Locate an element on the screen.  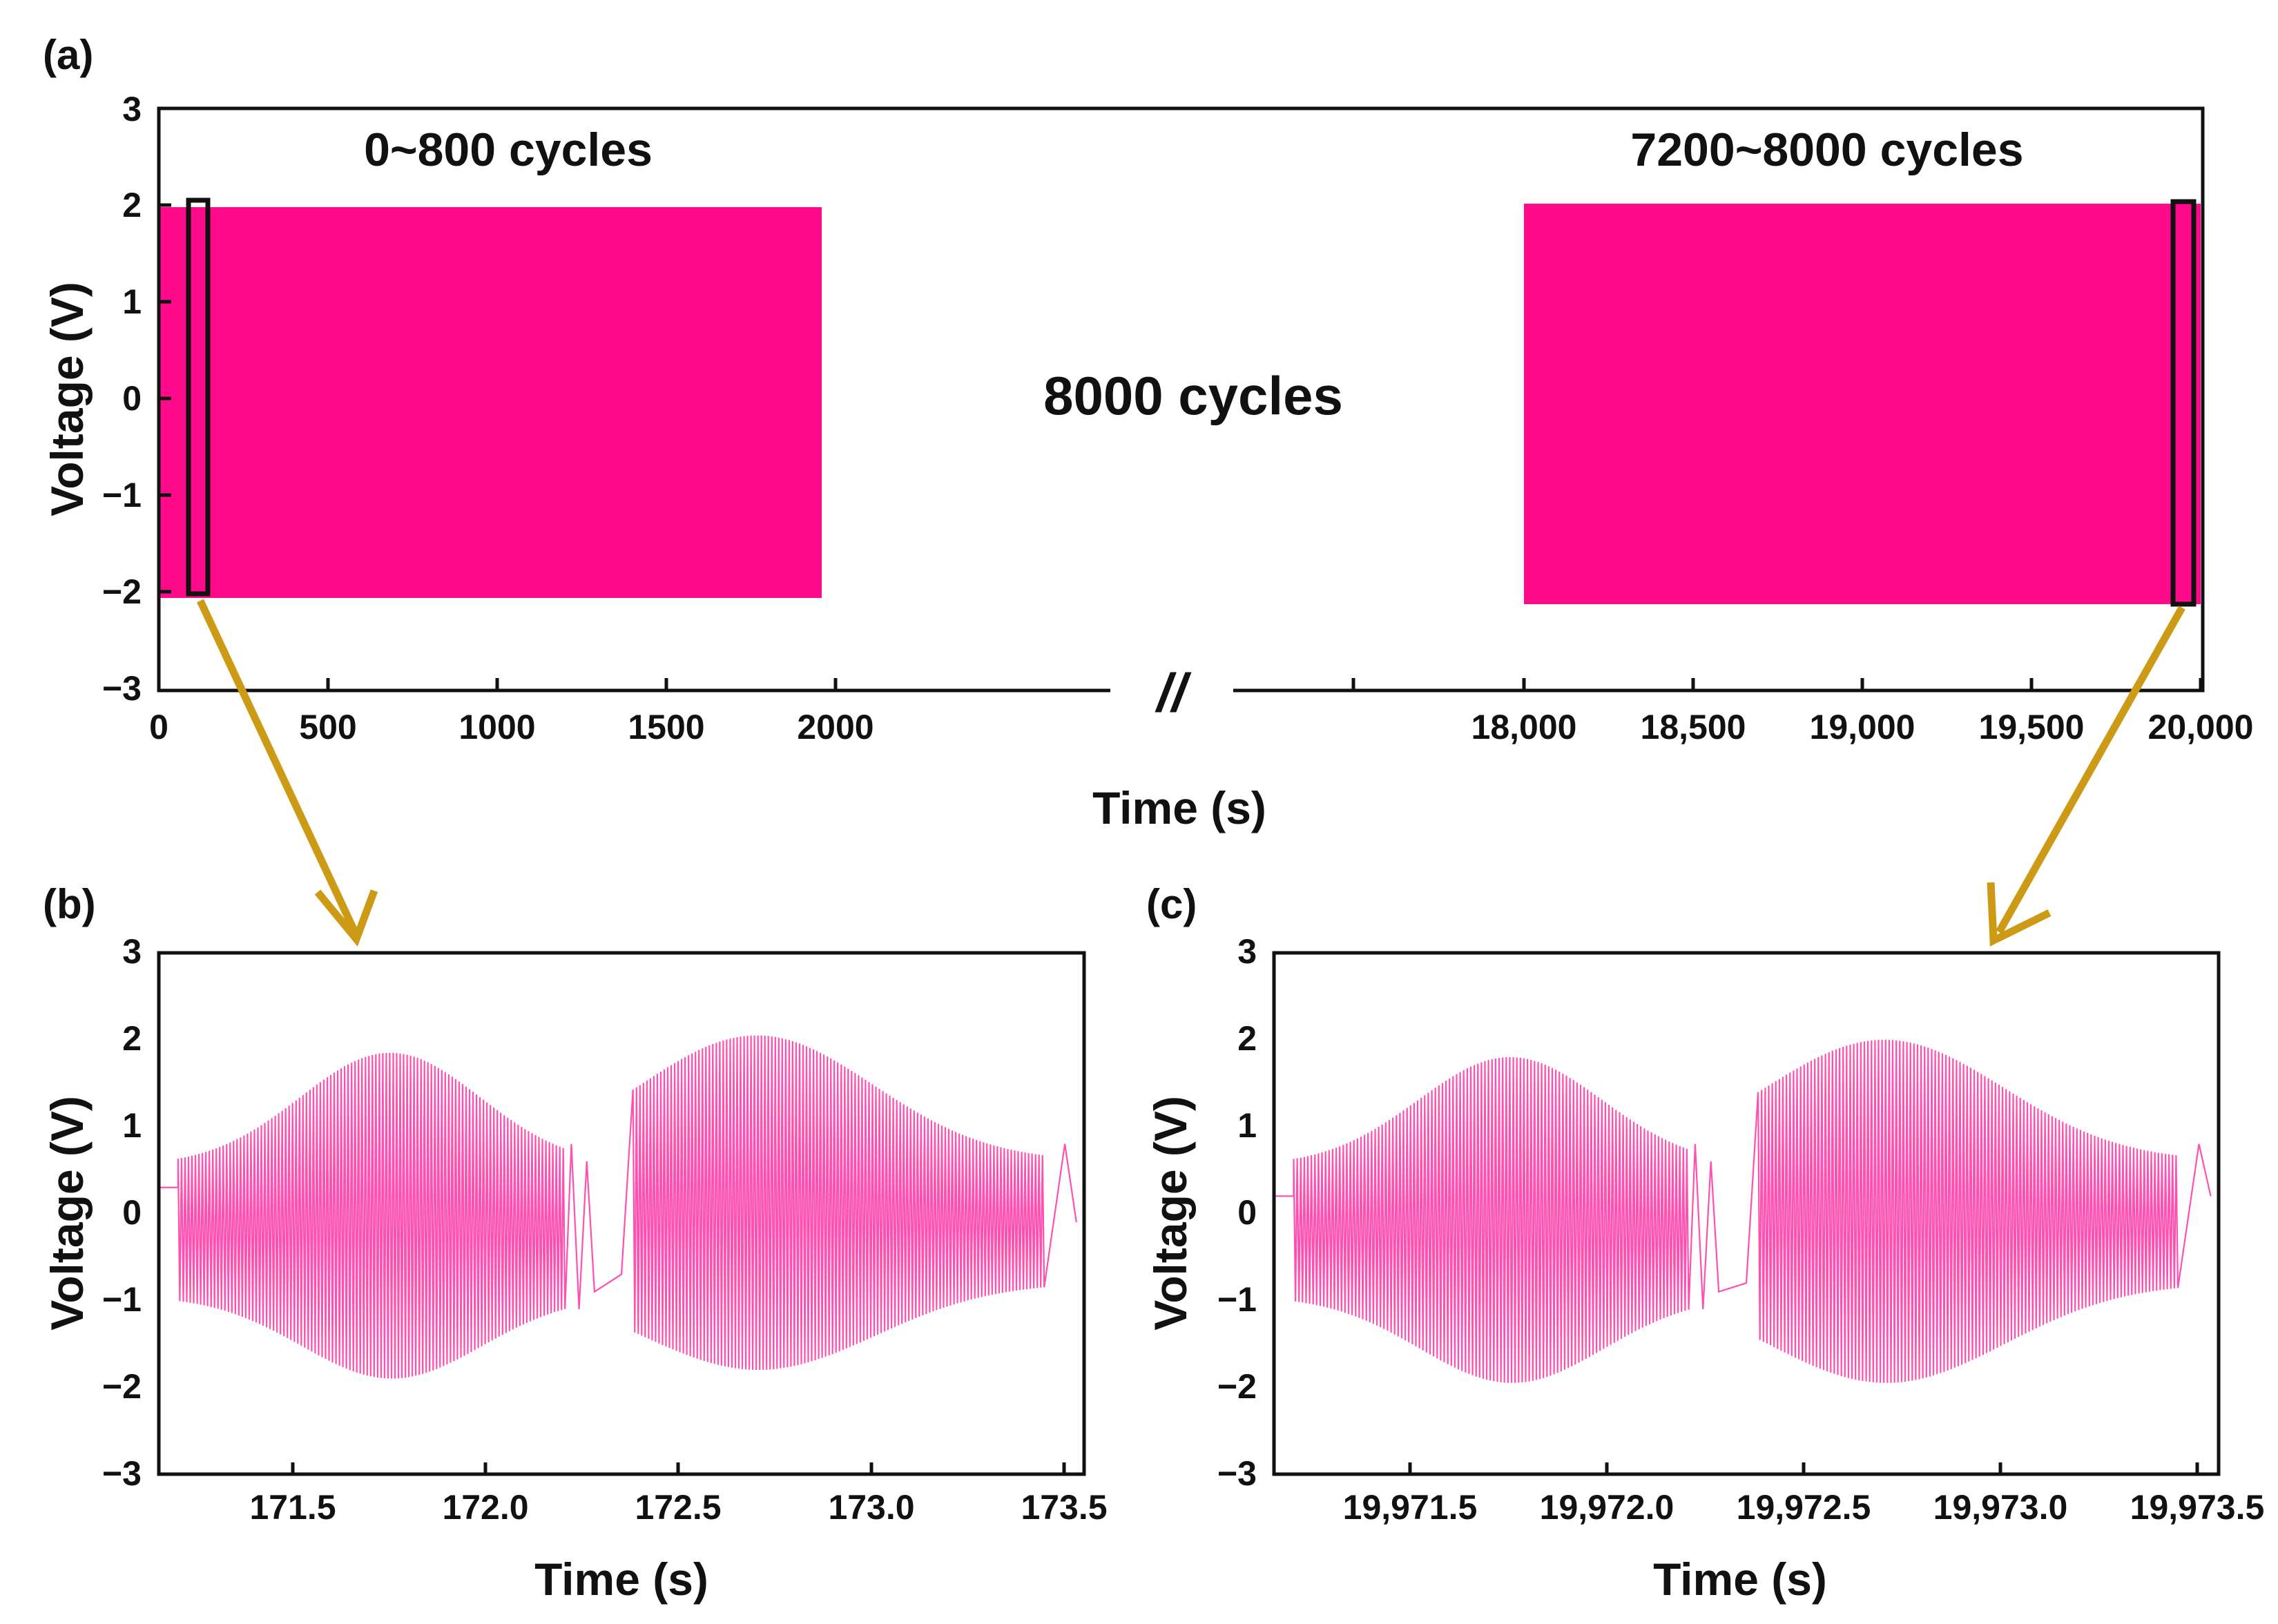
signal-c-trace is located at coordinates (1743, 1211).